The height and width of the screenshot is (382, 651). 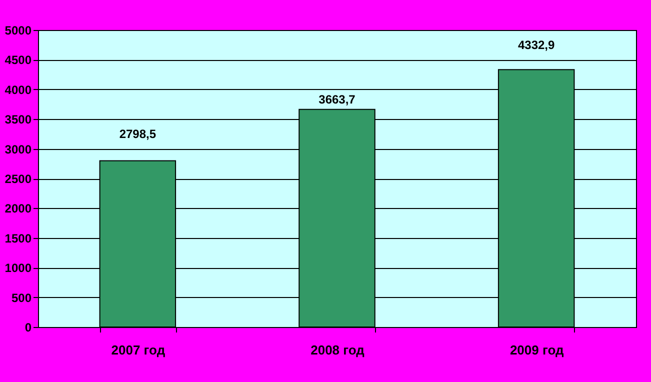 What do you see at coordinates (137, 133) in the screenshot?
I see `data-label: 2798,5` at bounding box center [137, 133].